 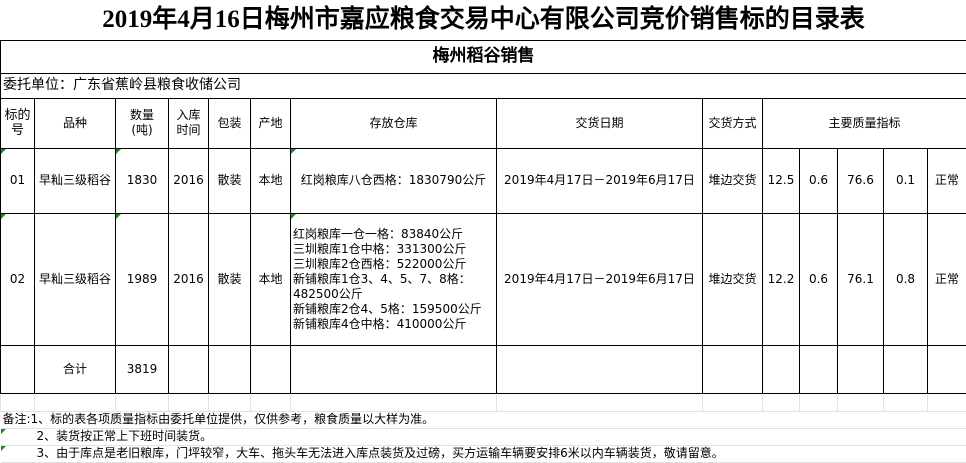 What do you see at coordinates (483, 420) in the screenshot?
I see `note-1: 备注:1、标的表各项质量指标由委托单位提供，仅供参考，粮食质量以大样为准。` at bounding box center [483, 420].